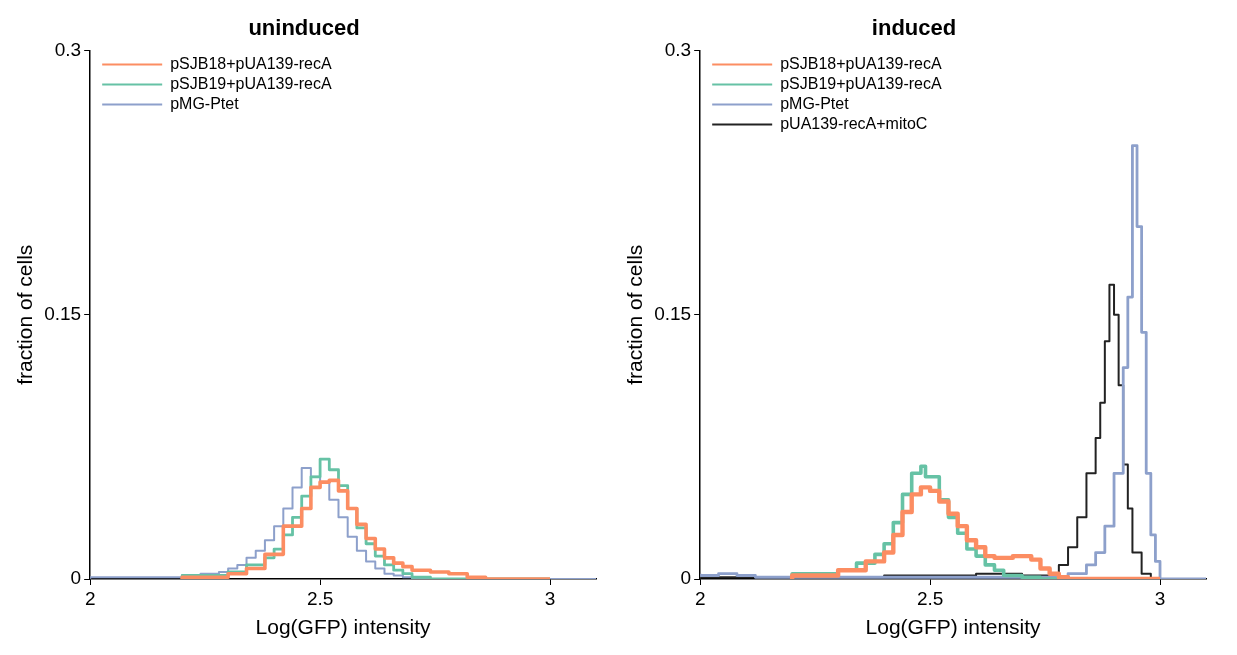 The width and height of the screenshot is (1237, 655). Describe the element at coordinates (914, 28) in the screenshot. I see `chart-title: induced` at that location.